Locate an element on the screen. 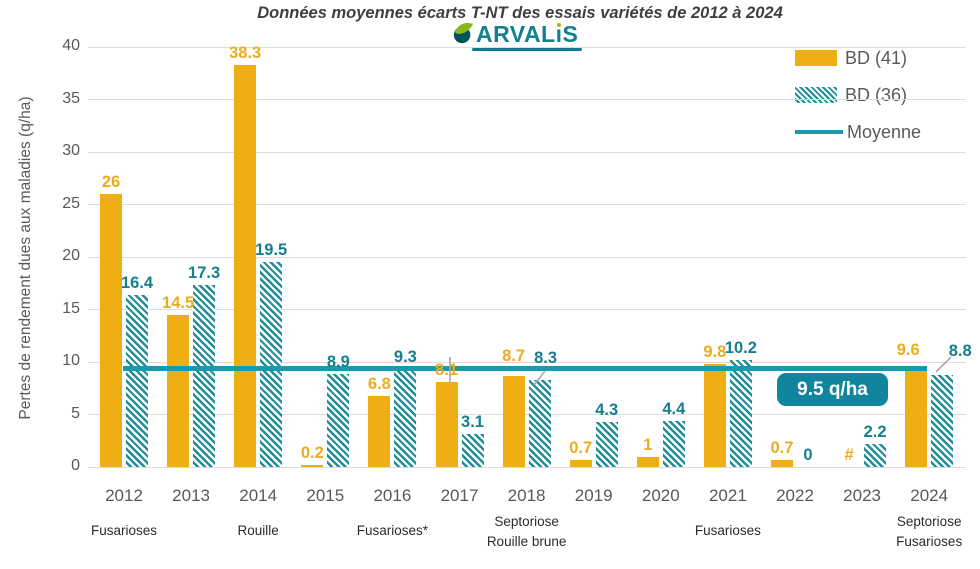 This screenshot has width=980, height=569. value-label-bd41-2021: 9.8 is located at coordinates (715, 352).